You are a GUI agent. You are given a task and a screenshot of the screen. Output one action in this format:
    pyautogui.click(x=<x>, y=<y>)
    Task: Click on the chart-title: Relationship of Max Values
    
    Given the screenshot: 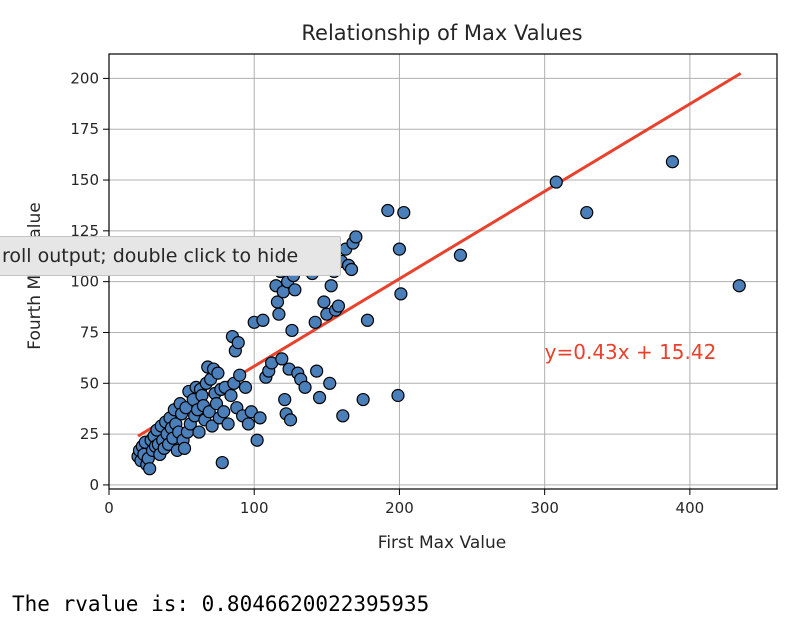 What is the action you would take?
    pyautogui.click(x=441, y=33)
    